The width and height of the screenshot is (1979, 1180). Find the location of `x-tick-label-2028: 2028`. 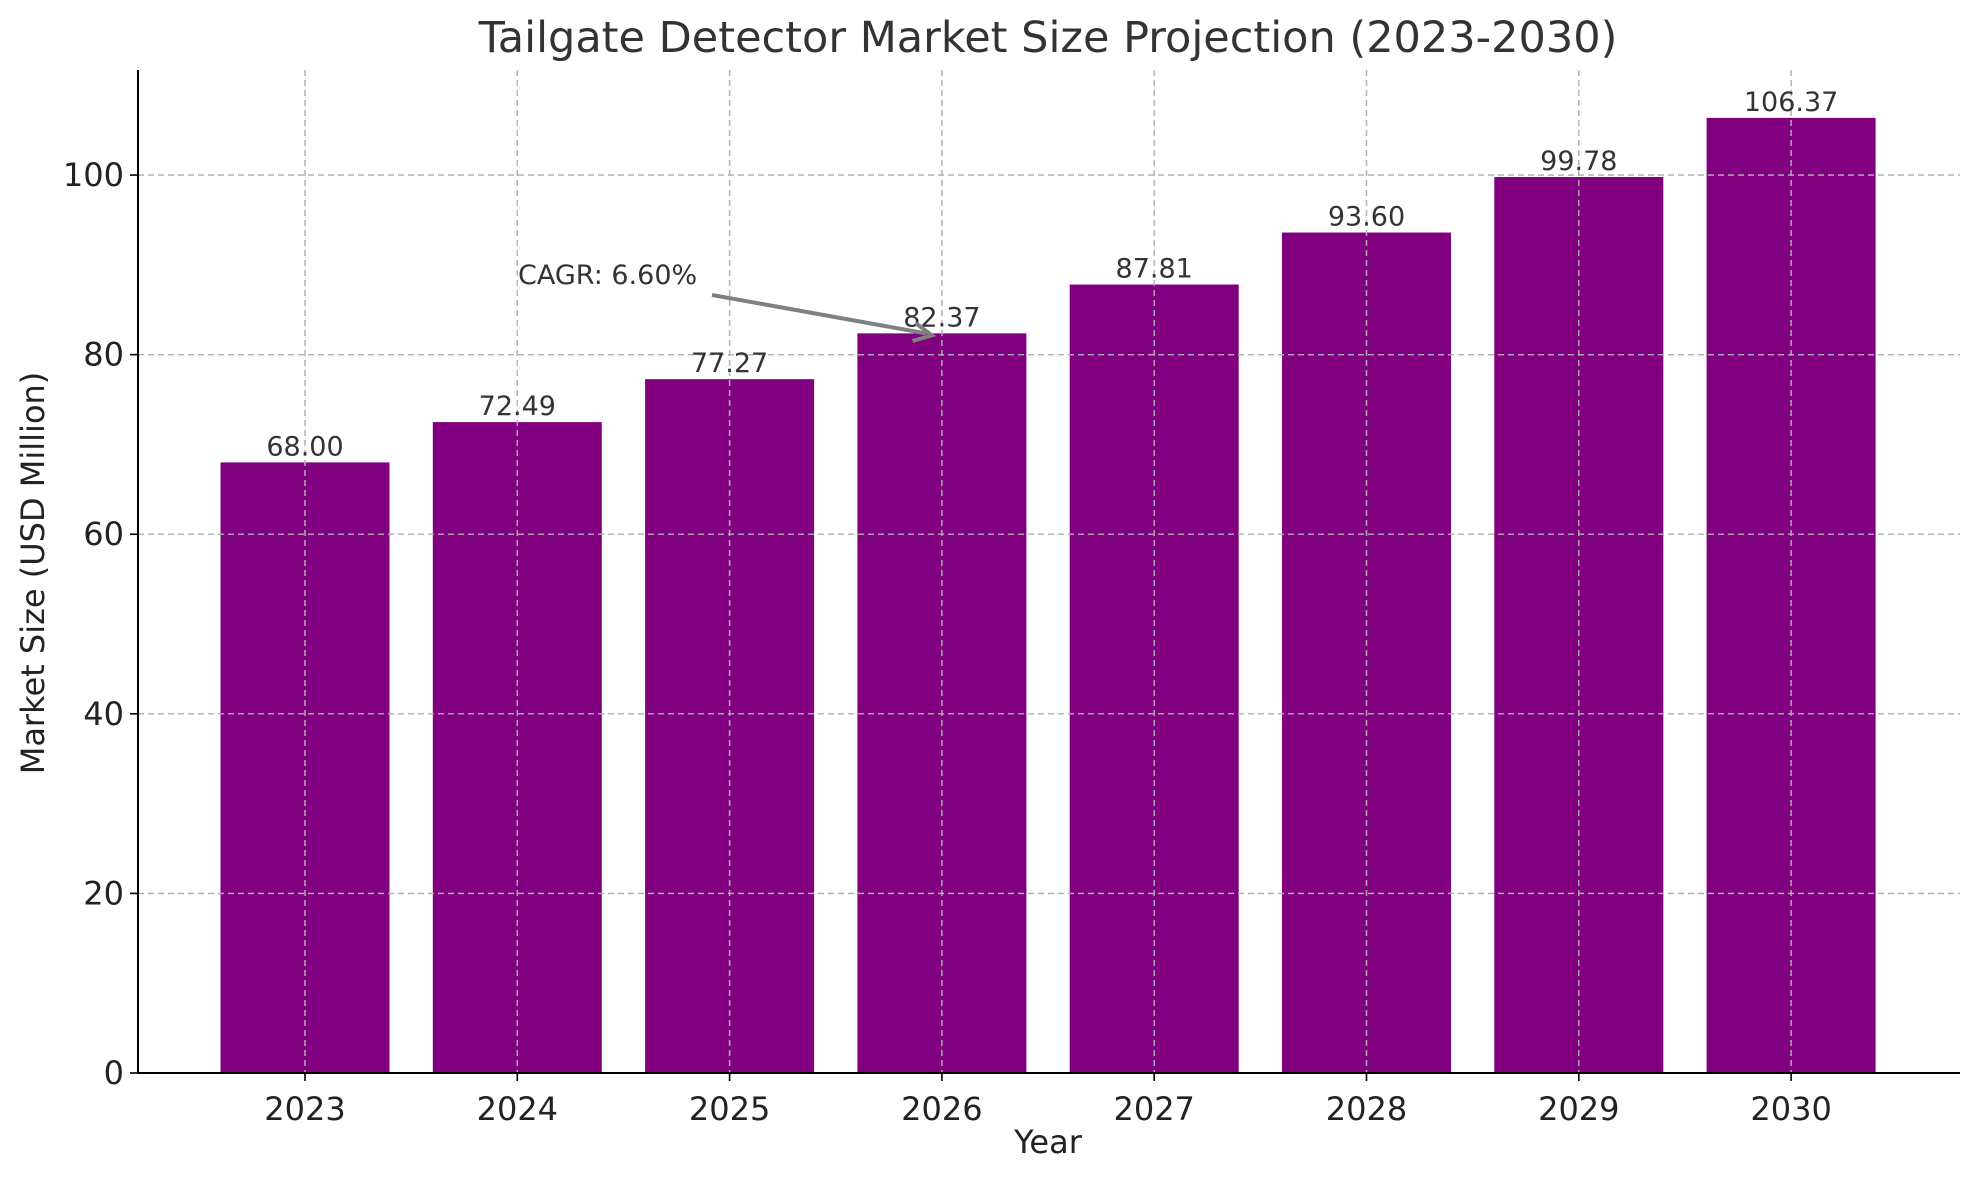

x-tick-label-2028: 2028 is located at coordinates (1366, 1109).